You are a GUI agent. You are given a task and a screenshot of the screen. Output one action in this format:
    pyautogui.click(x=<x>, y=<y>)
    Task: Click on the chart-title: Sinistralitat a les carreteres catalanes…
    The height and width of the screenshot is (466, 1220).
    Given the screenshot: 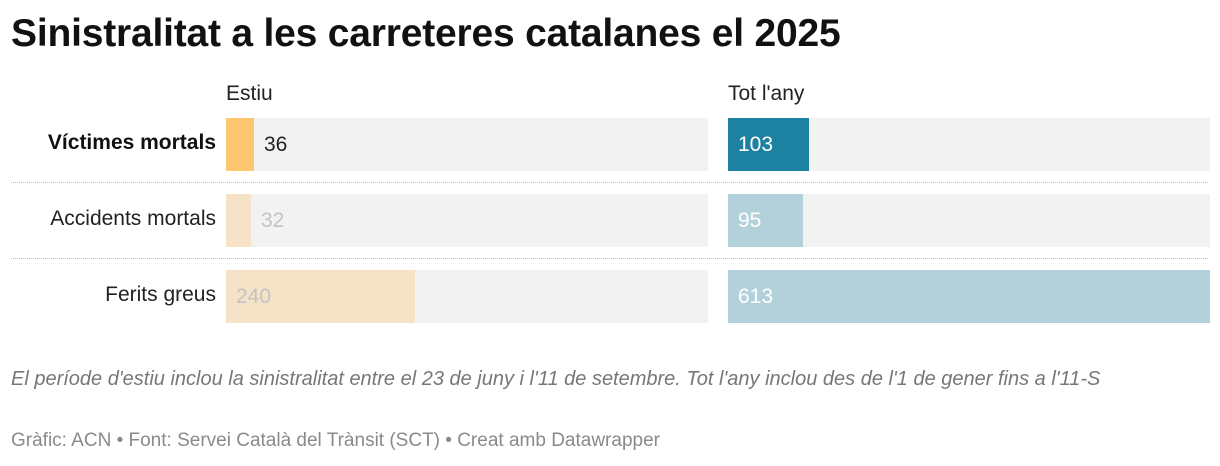 What is the action you would take?
    pyautogui.click(x=426, y=33)
    